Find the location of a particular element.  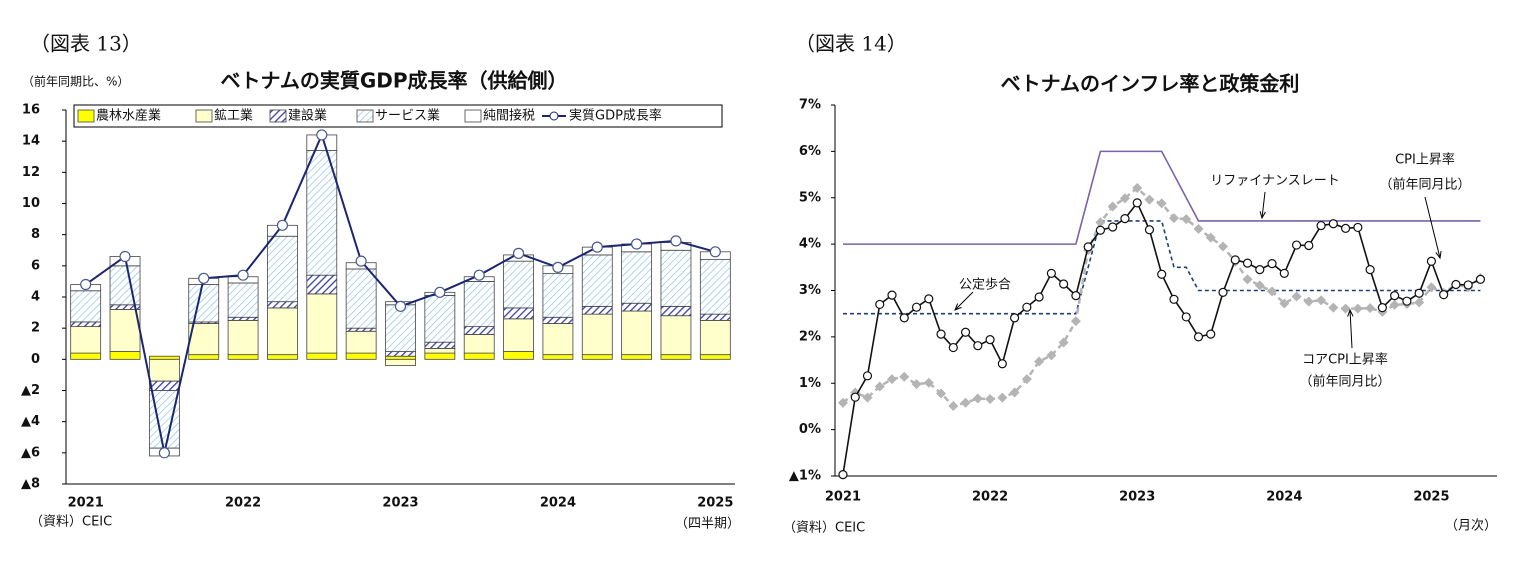

series-line is located at coordinates (1161, 197).